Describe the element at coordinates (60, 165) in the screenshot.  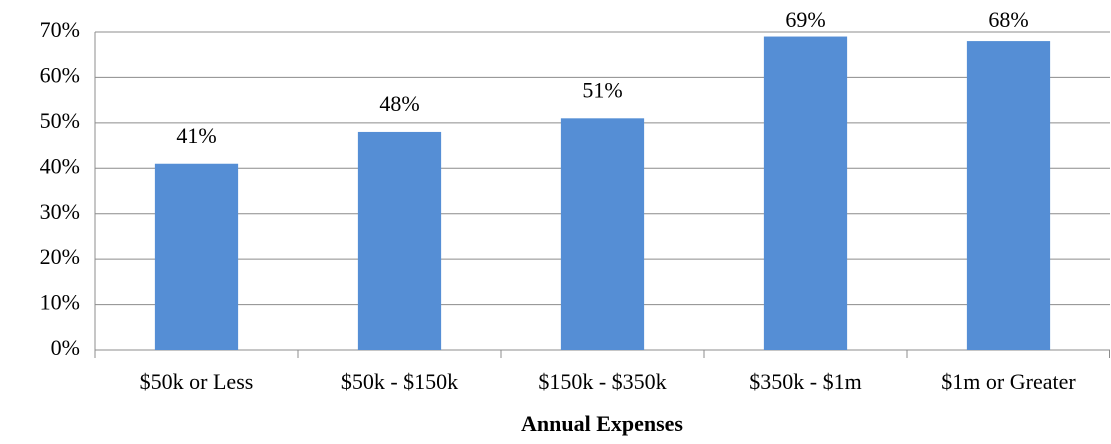
I see `y-tick-label: 40%` at that location.